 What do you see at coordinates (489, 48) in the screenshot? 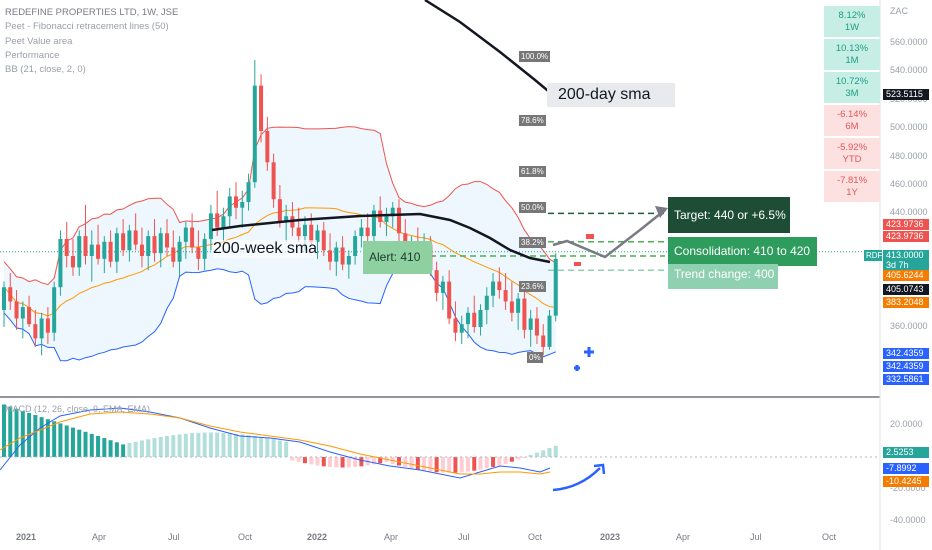
I see `sma-200-day-line` at bounding box center [489, 48].